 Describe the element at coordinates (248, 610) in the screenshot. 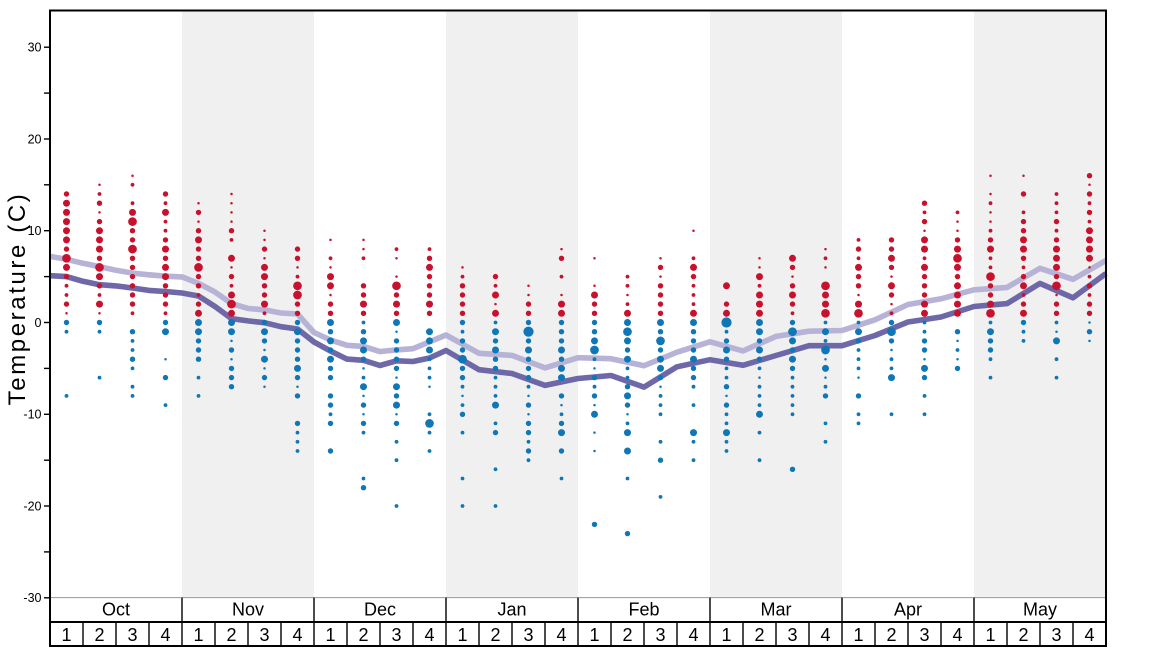

I see `svg-text: Nov` at that location.